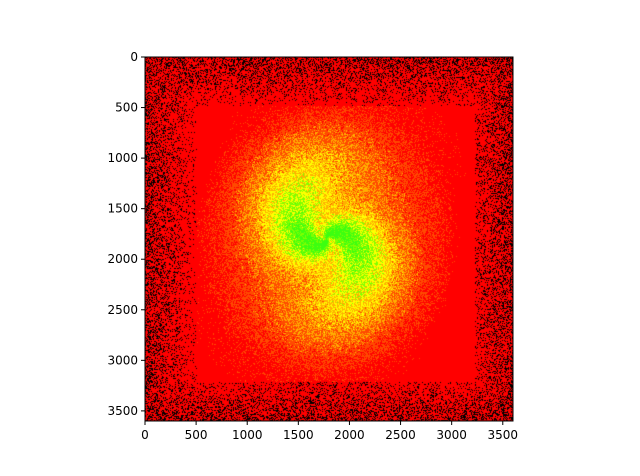 The image size is (640, 476). Describe the element at coordinates (126, 108) in the screenshot. I see `y-tick-label: 500` at that location.